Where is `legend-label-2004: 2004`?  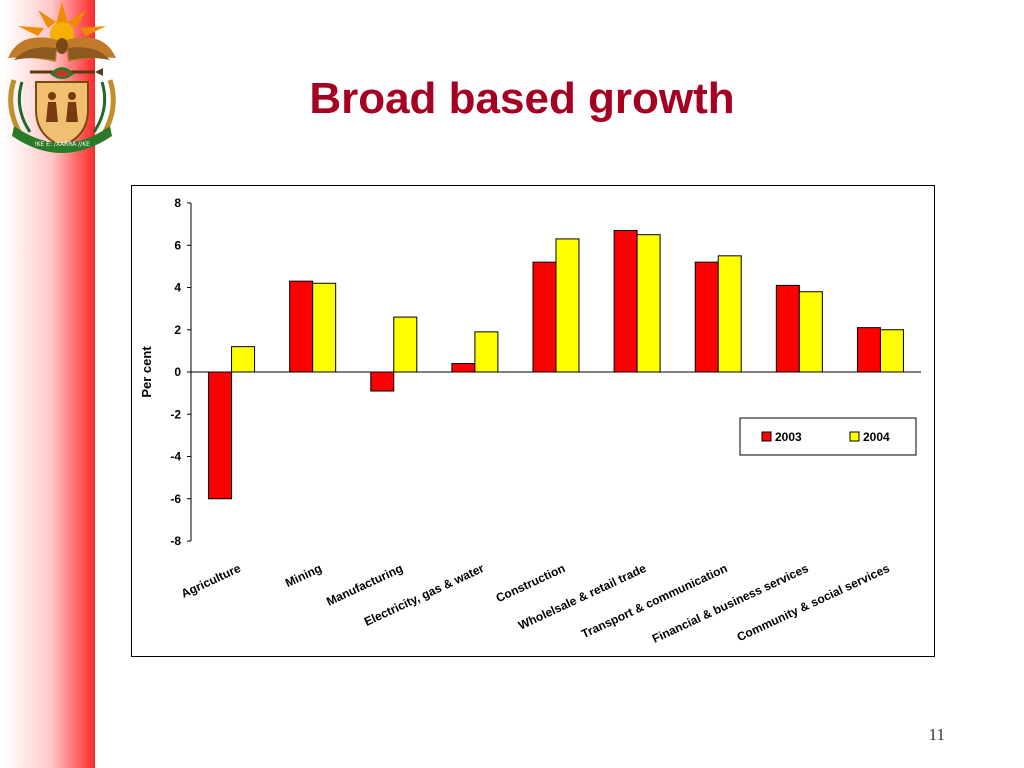
legend-label-2004: 2004 is located at coordinates (876, 437).